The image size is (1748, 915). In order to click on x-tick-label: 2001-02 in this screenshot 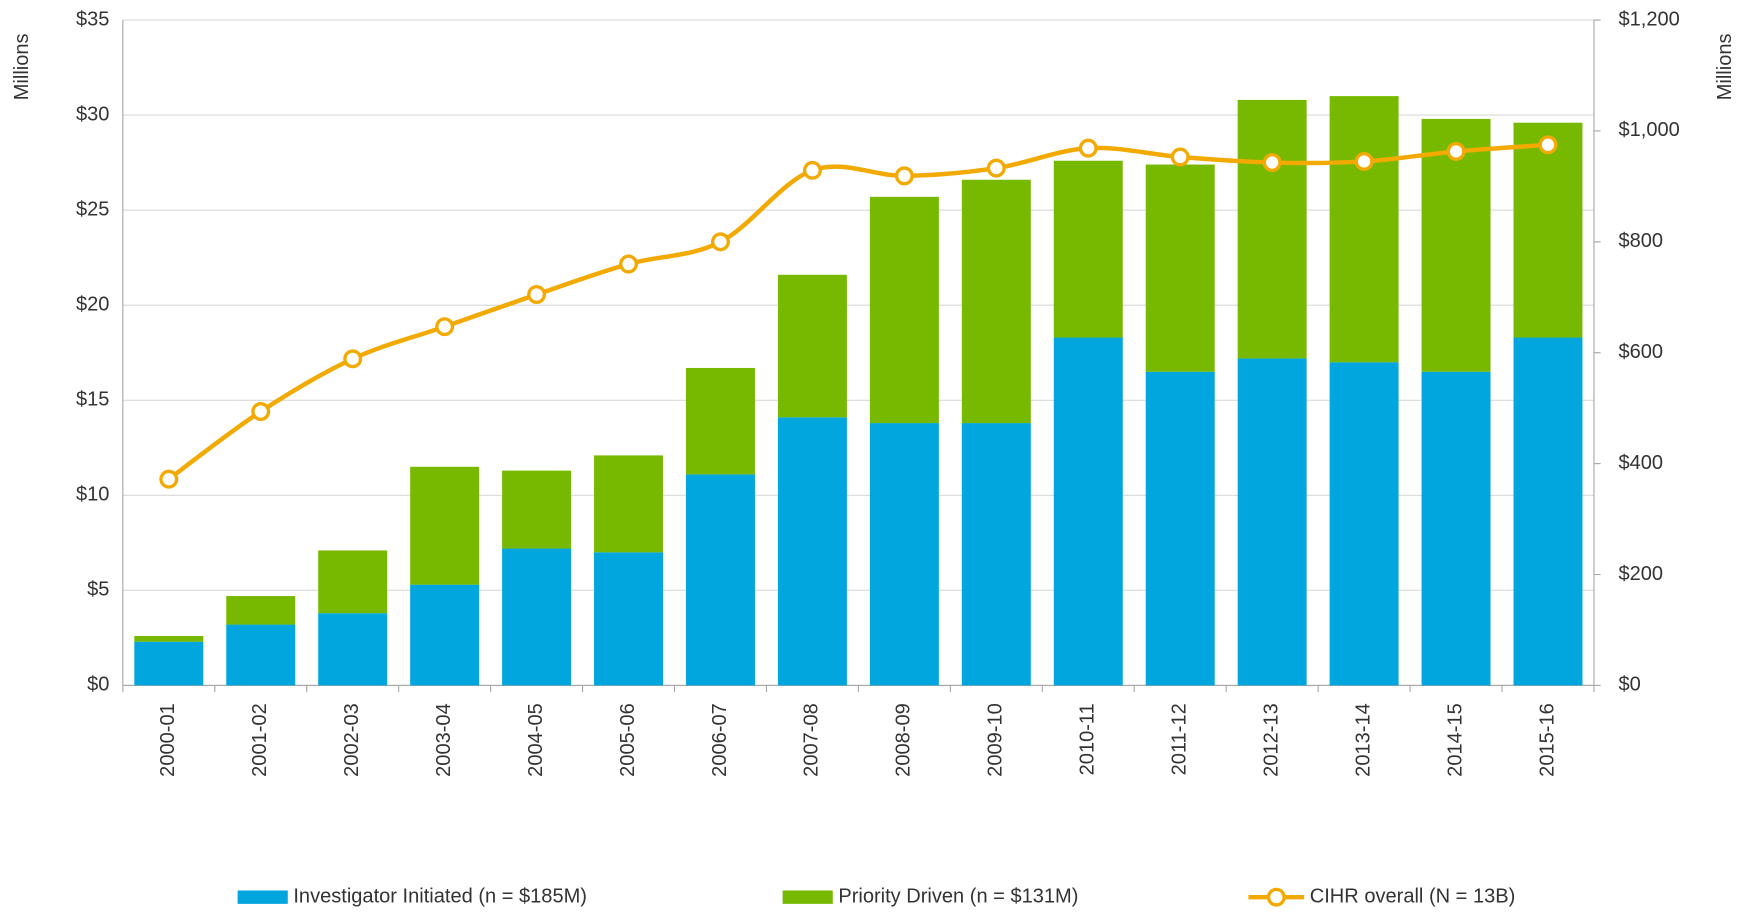, I will do `click(260, 740)`.